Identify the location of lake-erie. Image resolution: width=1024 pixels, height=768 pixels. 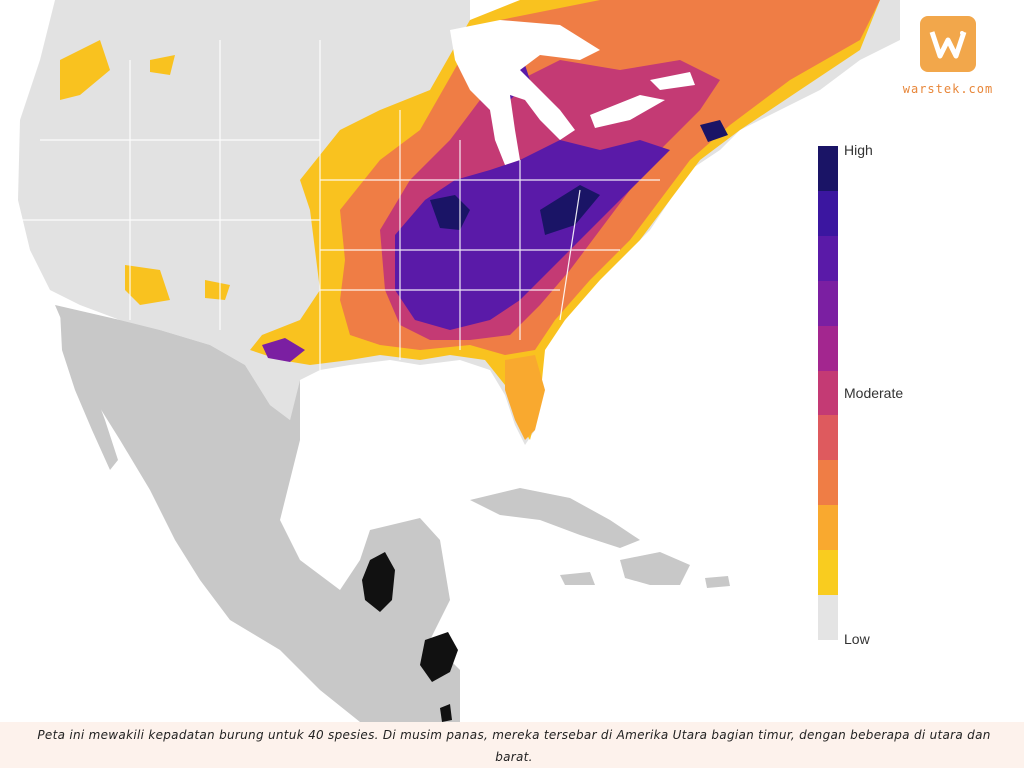
(627, 111).